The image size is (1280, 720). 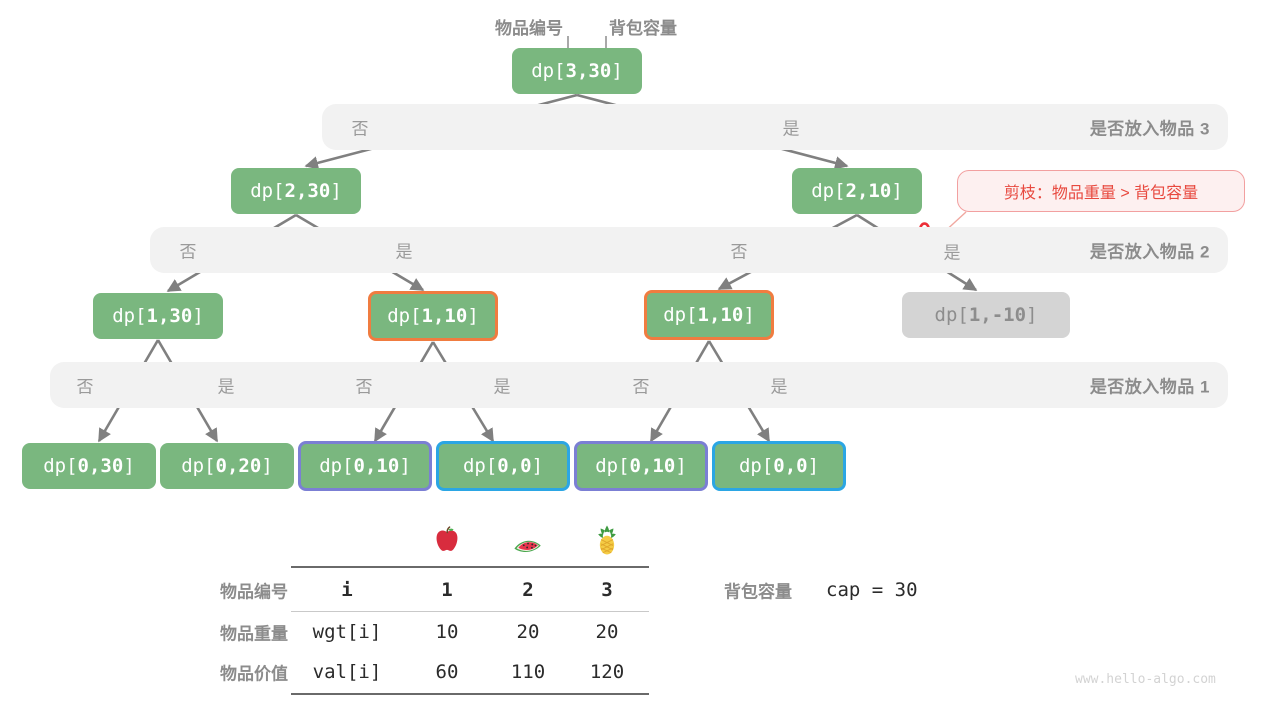 I want to click on prune-callout: 剪枝：物品重量 > 背包容量, so click(x=1101, y=191).